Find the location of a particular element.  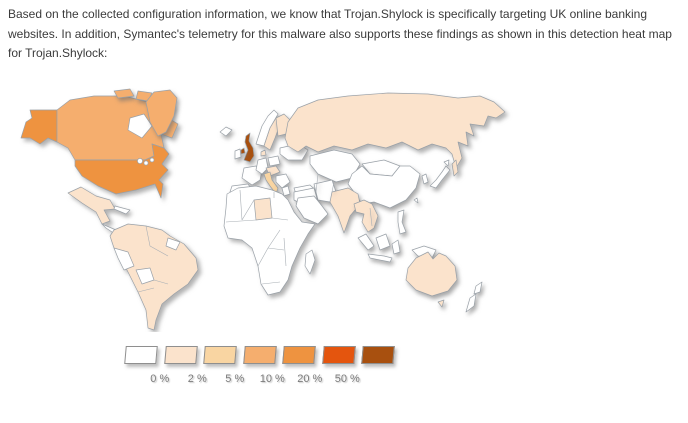

region-india is located at coordinates (345, 210).